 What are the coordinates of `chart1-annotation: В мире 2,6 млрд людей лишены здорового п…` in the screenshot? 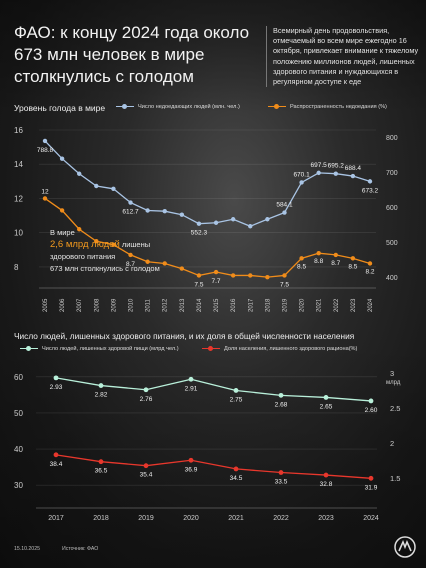 It's located at (105, 251).